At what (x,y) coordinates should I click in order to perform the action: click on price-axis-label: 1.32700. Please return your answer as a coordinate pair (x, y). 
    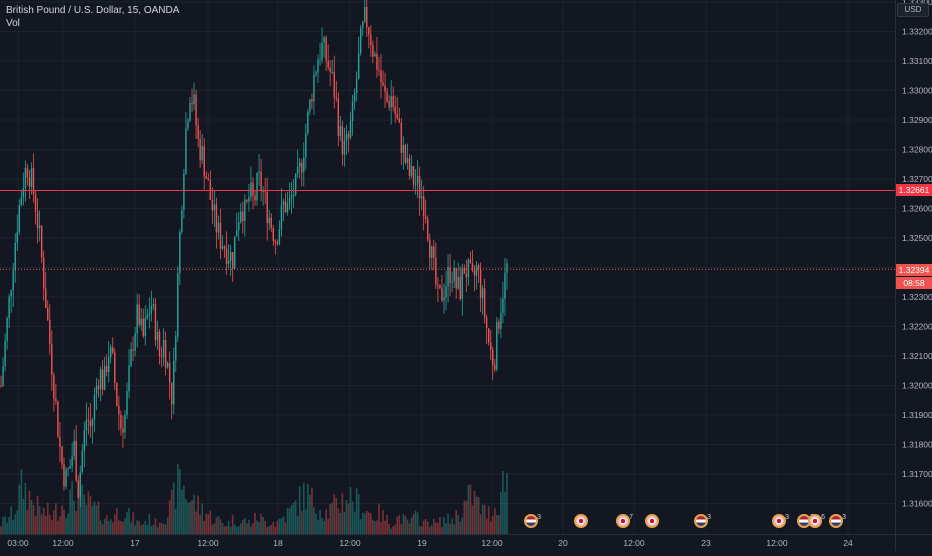
    Looking at the image, I should click on (917, 179).